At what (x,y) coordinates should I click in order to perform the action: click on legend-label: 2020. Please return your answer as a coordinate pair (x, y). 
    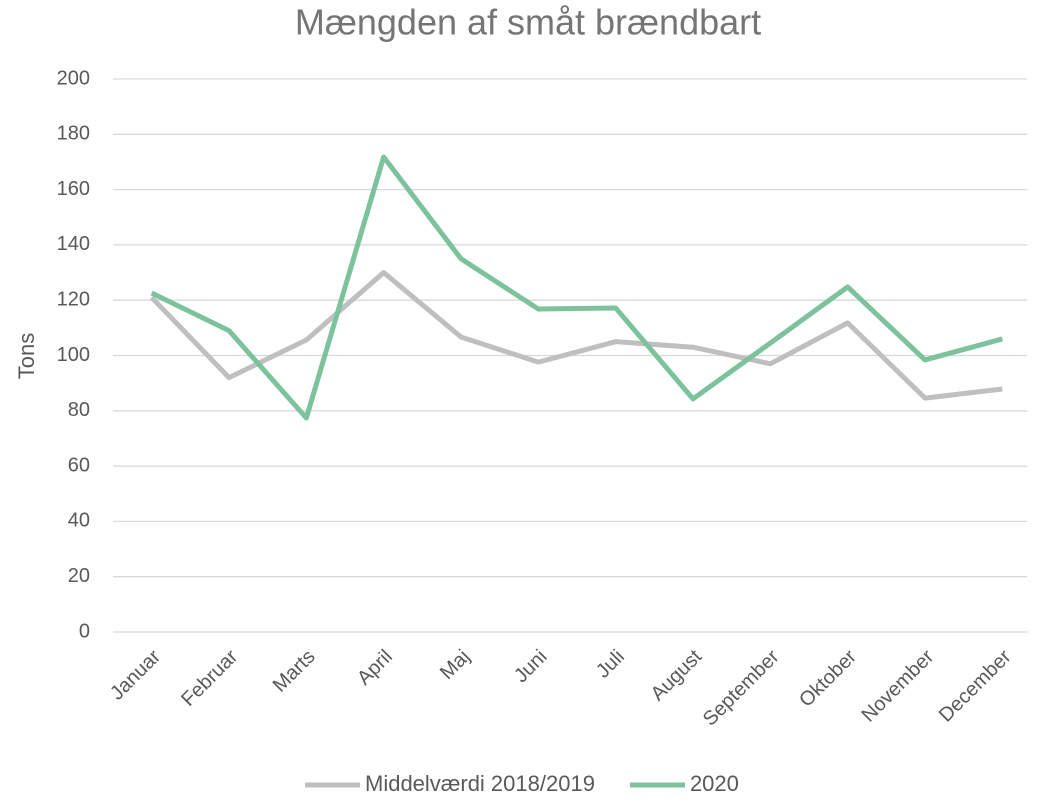
    Looking at the image, I should click on (714, 783).